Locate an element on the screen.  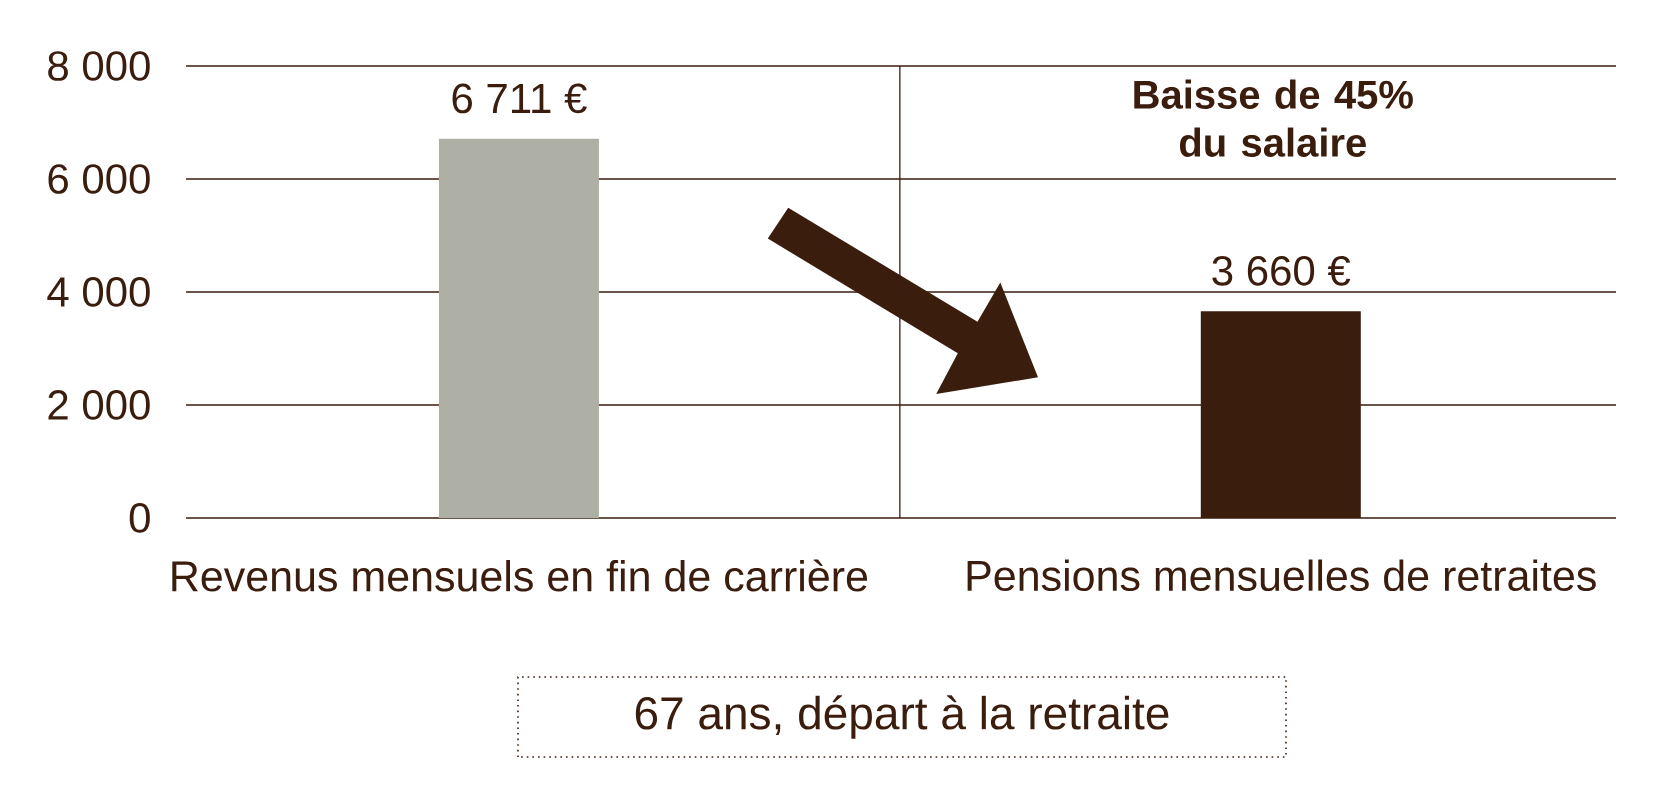
text: 67 ans, départ à la retraite is located at coordinates (902, 717).